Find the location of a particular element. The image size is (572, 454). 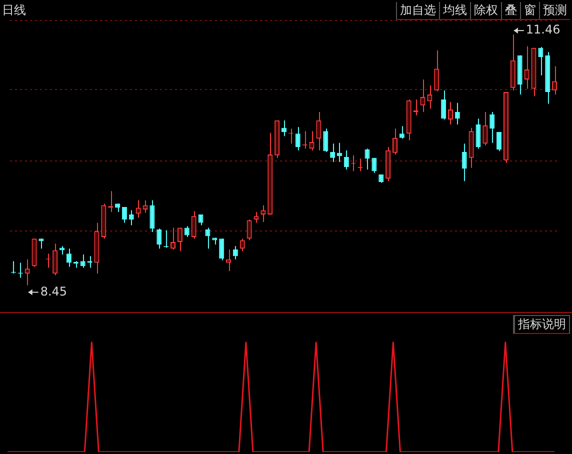

text: 窗 is located at coordinates (529, 10).